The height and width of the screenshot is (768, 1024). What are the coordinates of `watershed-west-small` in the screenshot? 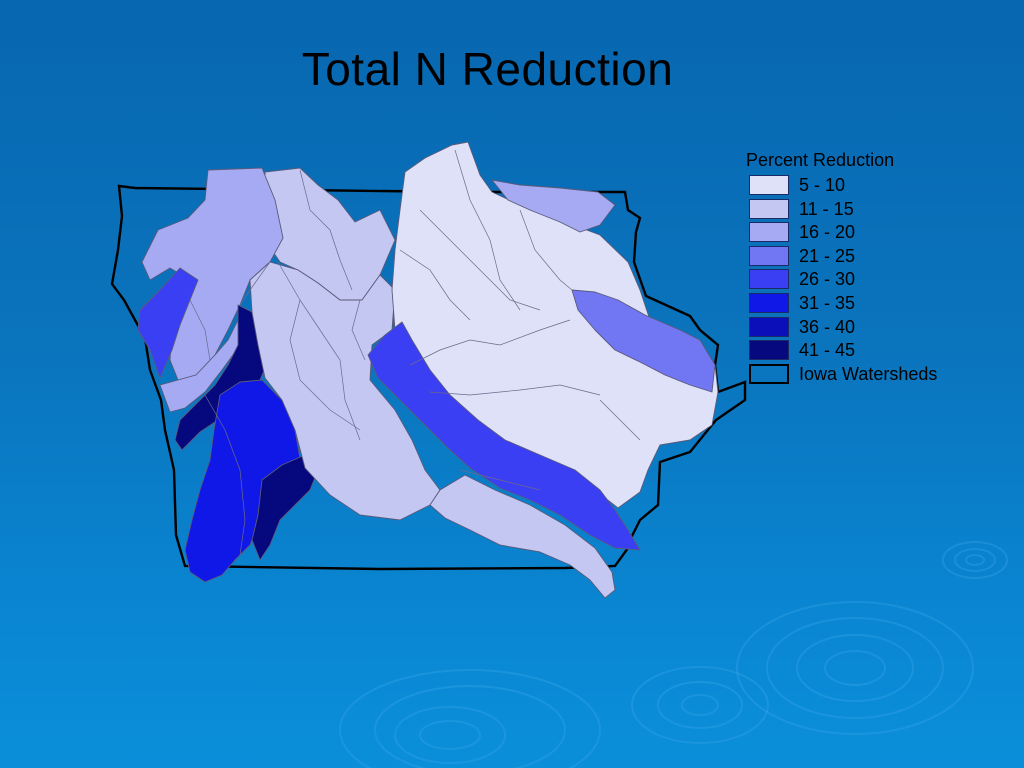 It's located at (168, 323).